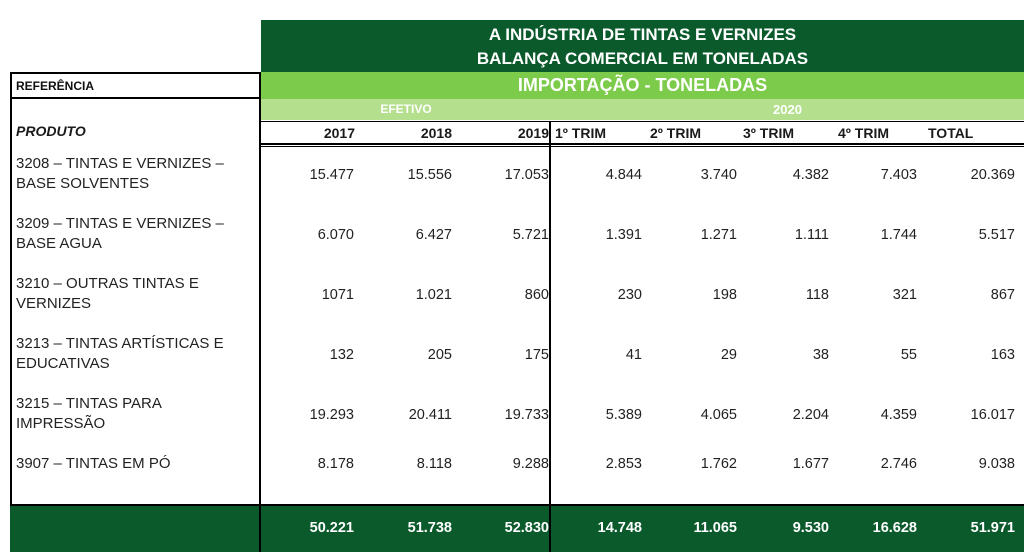  What do you see at coordinates (718, 415) in the screenshot?
I see `table-cell: 4.065` at bounding box center [718, 415].